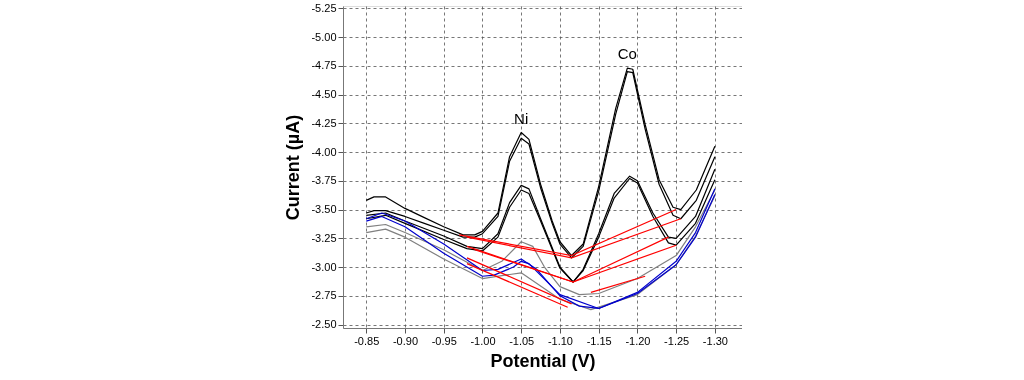 The width and height of the screenshot is (1024, 380). Describe the element at coordinates (324, 36) in the screenshot. I see `y-tick-label: -5.00` at that location.